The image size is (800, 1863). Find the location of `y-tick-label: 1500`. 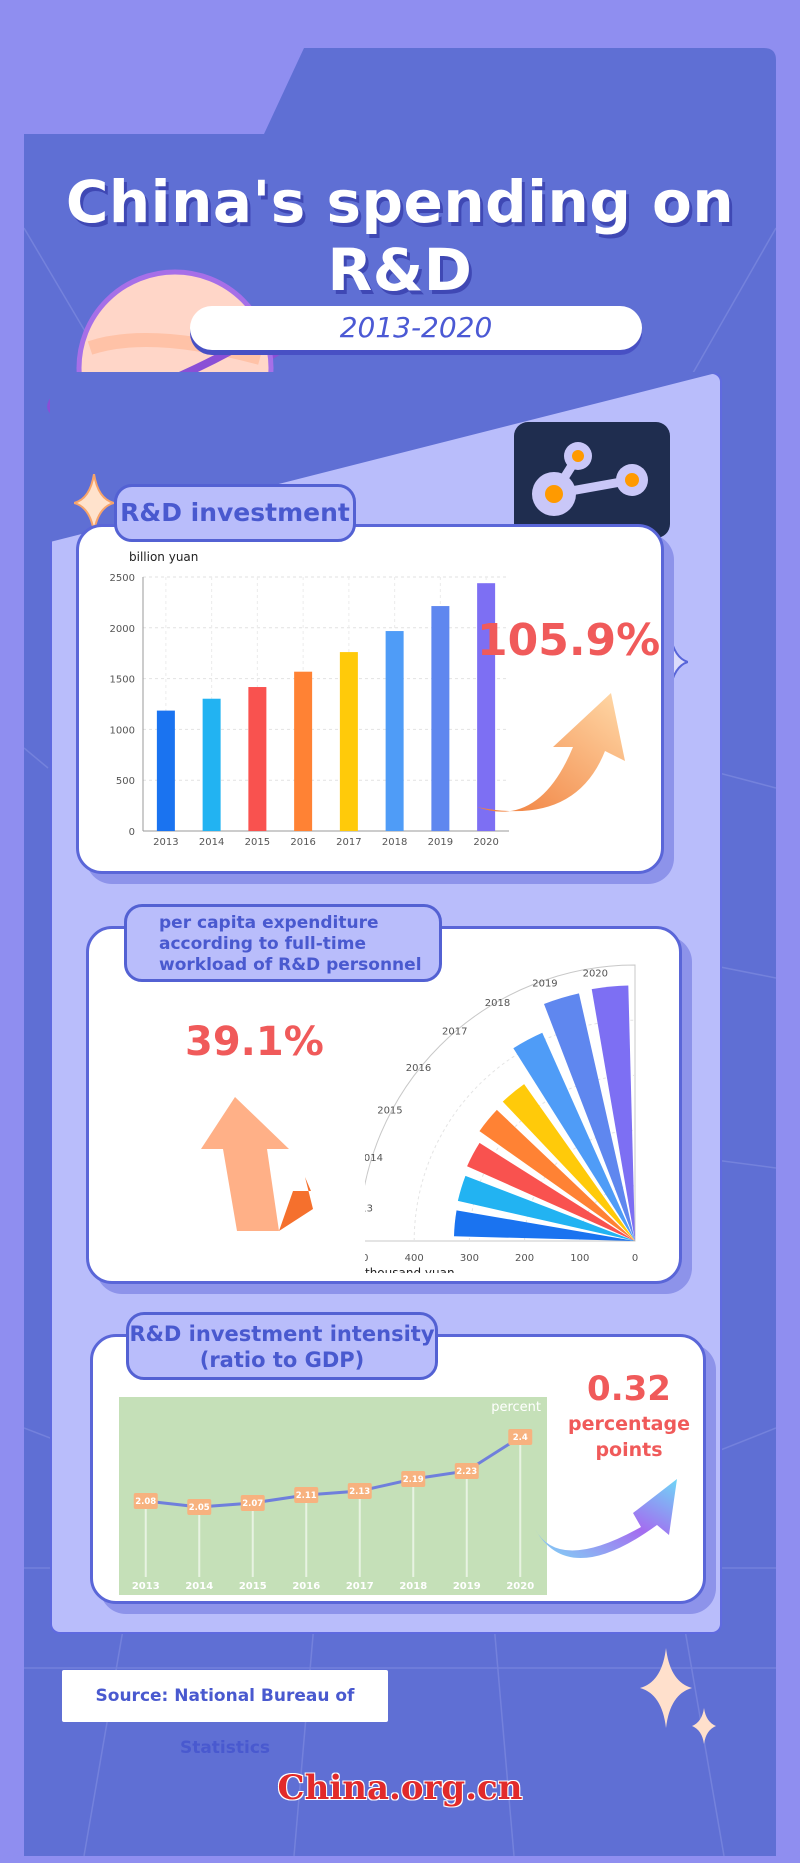

y-tick-label: 1500 is located at coordinates (122, 680).